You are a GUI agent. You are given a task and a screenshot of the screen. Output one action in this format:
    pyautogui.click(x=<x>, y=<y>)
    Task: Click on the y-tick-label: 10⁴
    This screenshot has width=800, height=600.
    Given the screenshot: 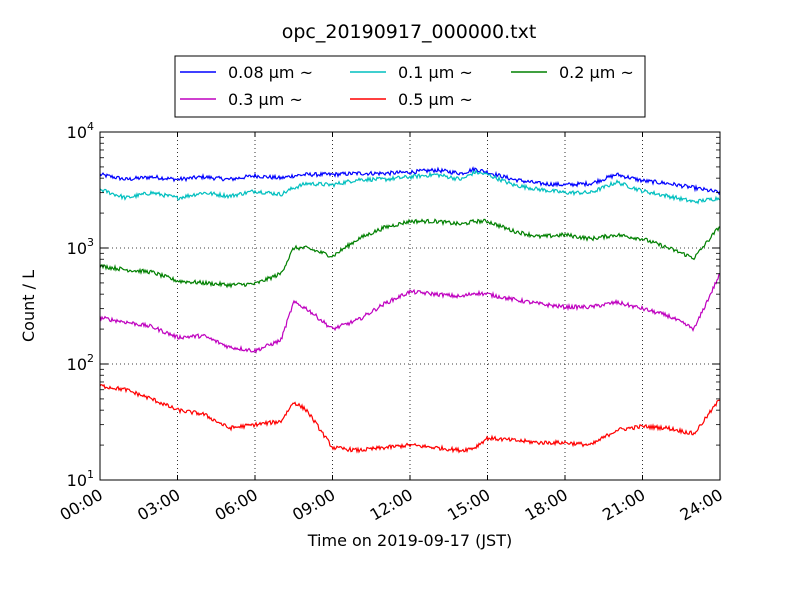 What is the action you would take?
    pyautogui.click(x=80, y=131)
    